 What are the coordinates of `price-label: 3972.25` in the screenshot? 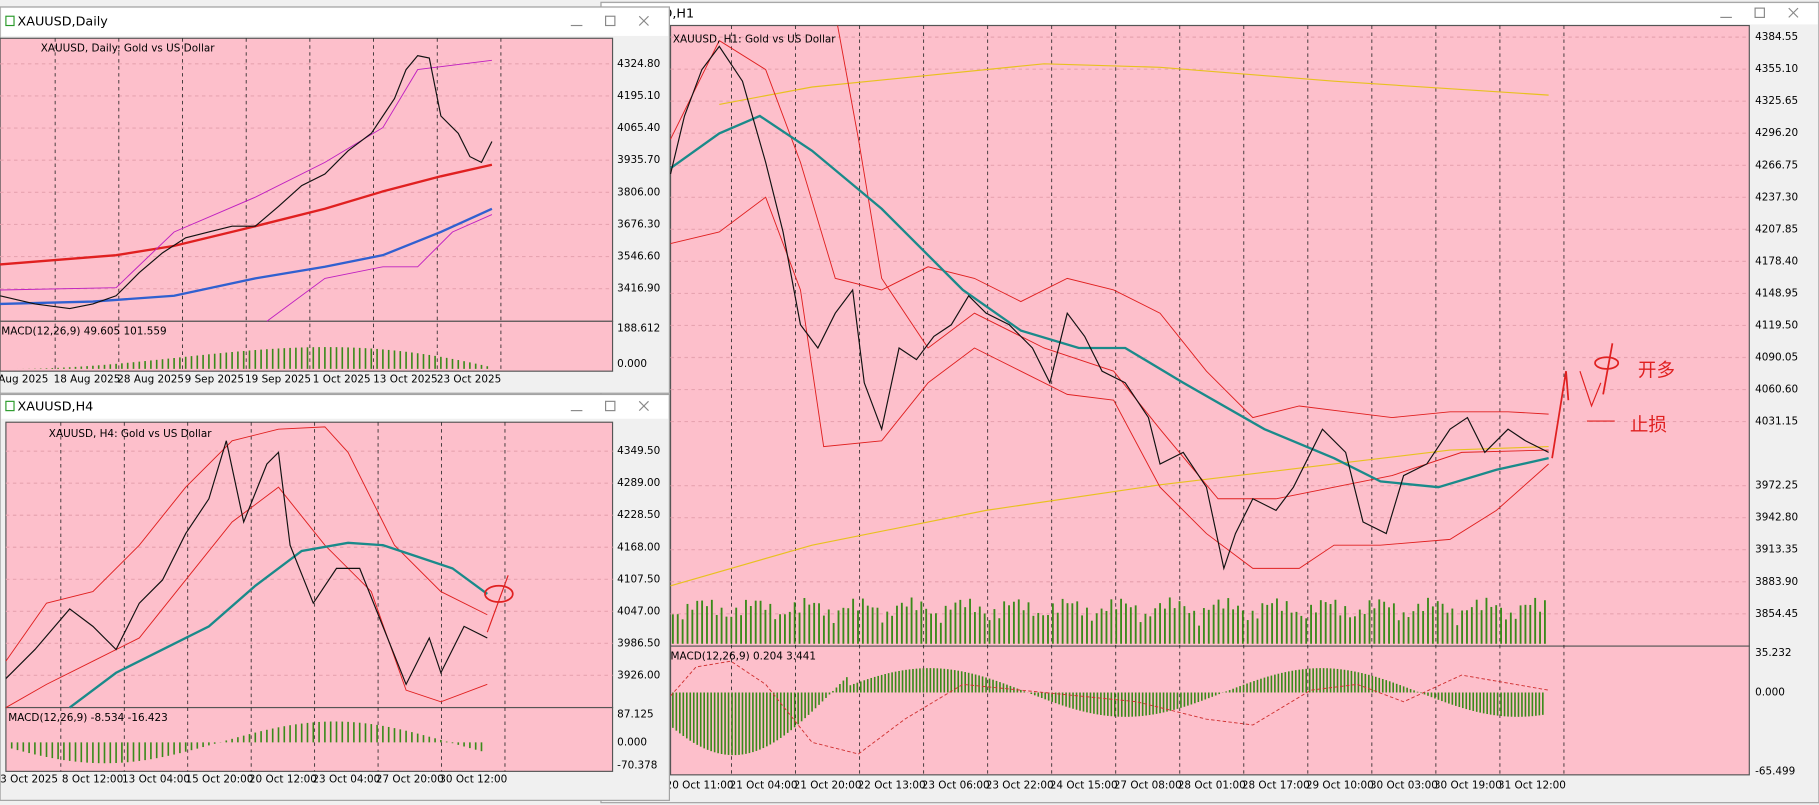 It's located at (1776, 486).